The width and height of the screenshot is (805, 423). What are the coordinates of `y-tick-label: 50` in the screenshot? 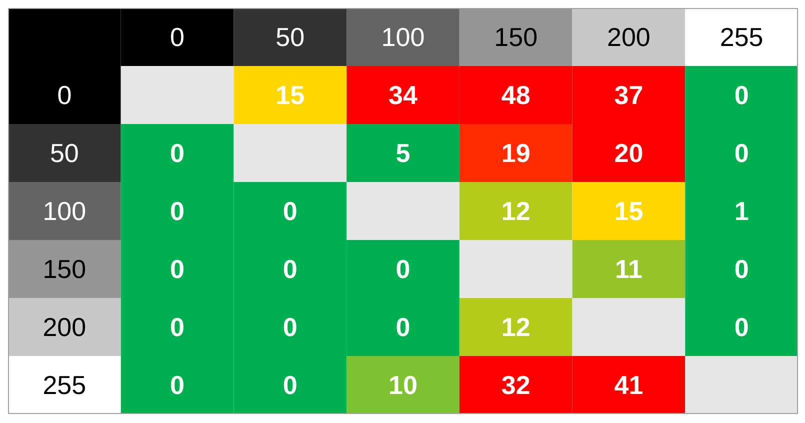 It's located at (64, 153).